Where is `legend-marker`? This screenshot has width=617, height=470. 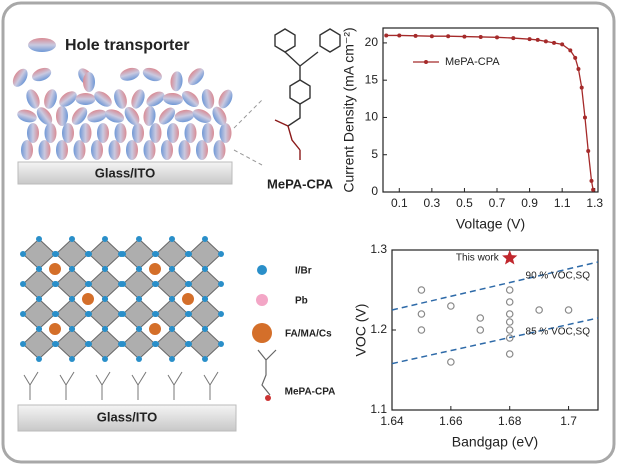
legend-marker is located at coordinates (426, 62).